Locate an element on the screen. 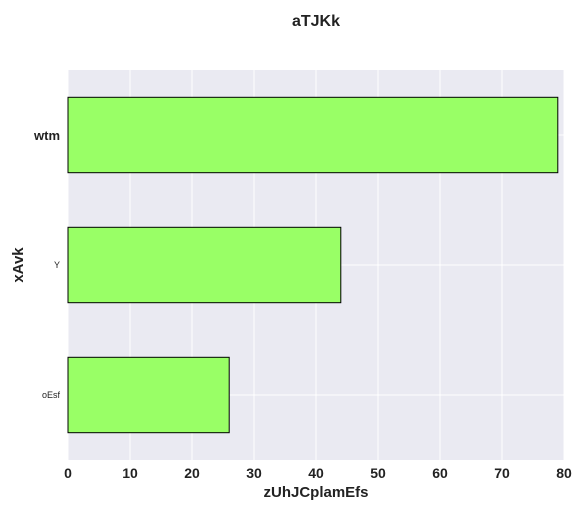 The width and height of the screenshot is (584, 511). x-tick-label: 40 is located at coordinates (316, 473).